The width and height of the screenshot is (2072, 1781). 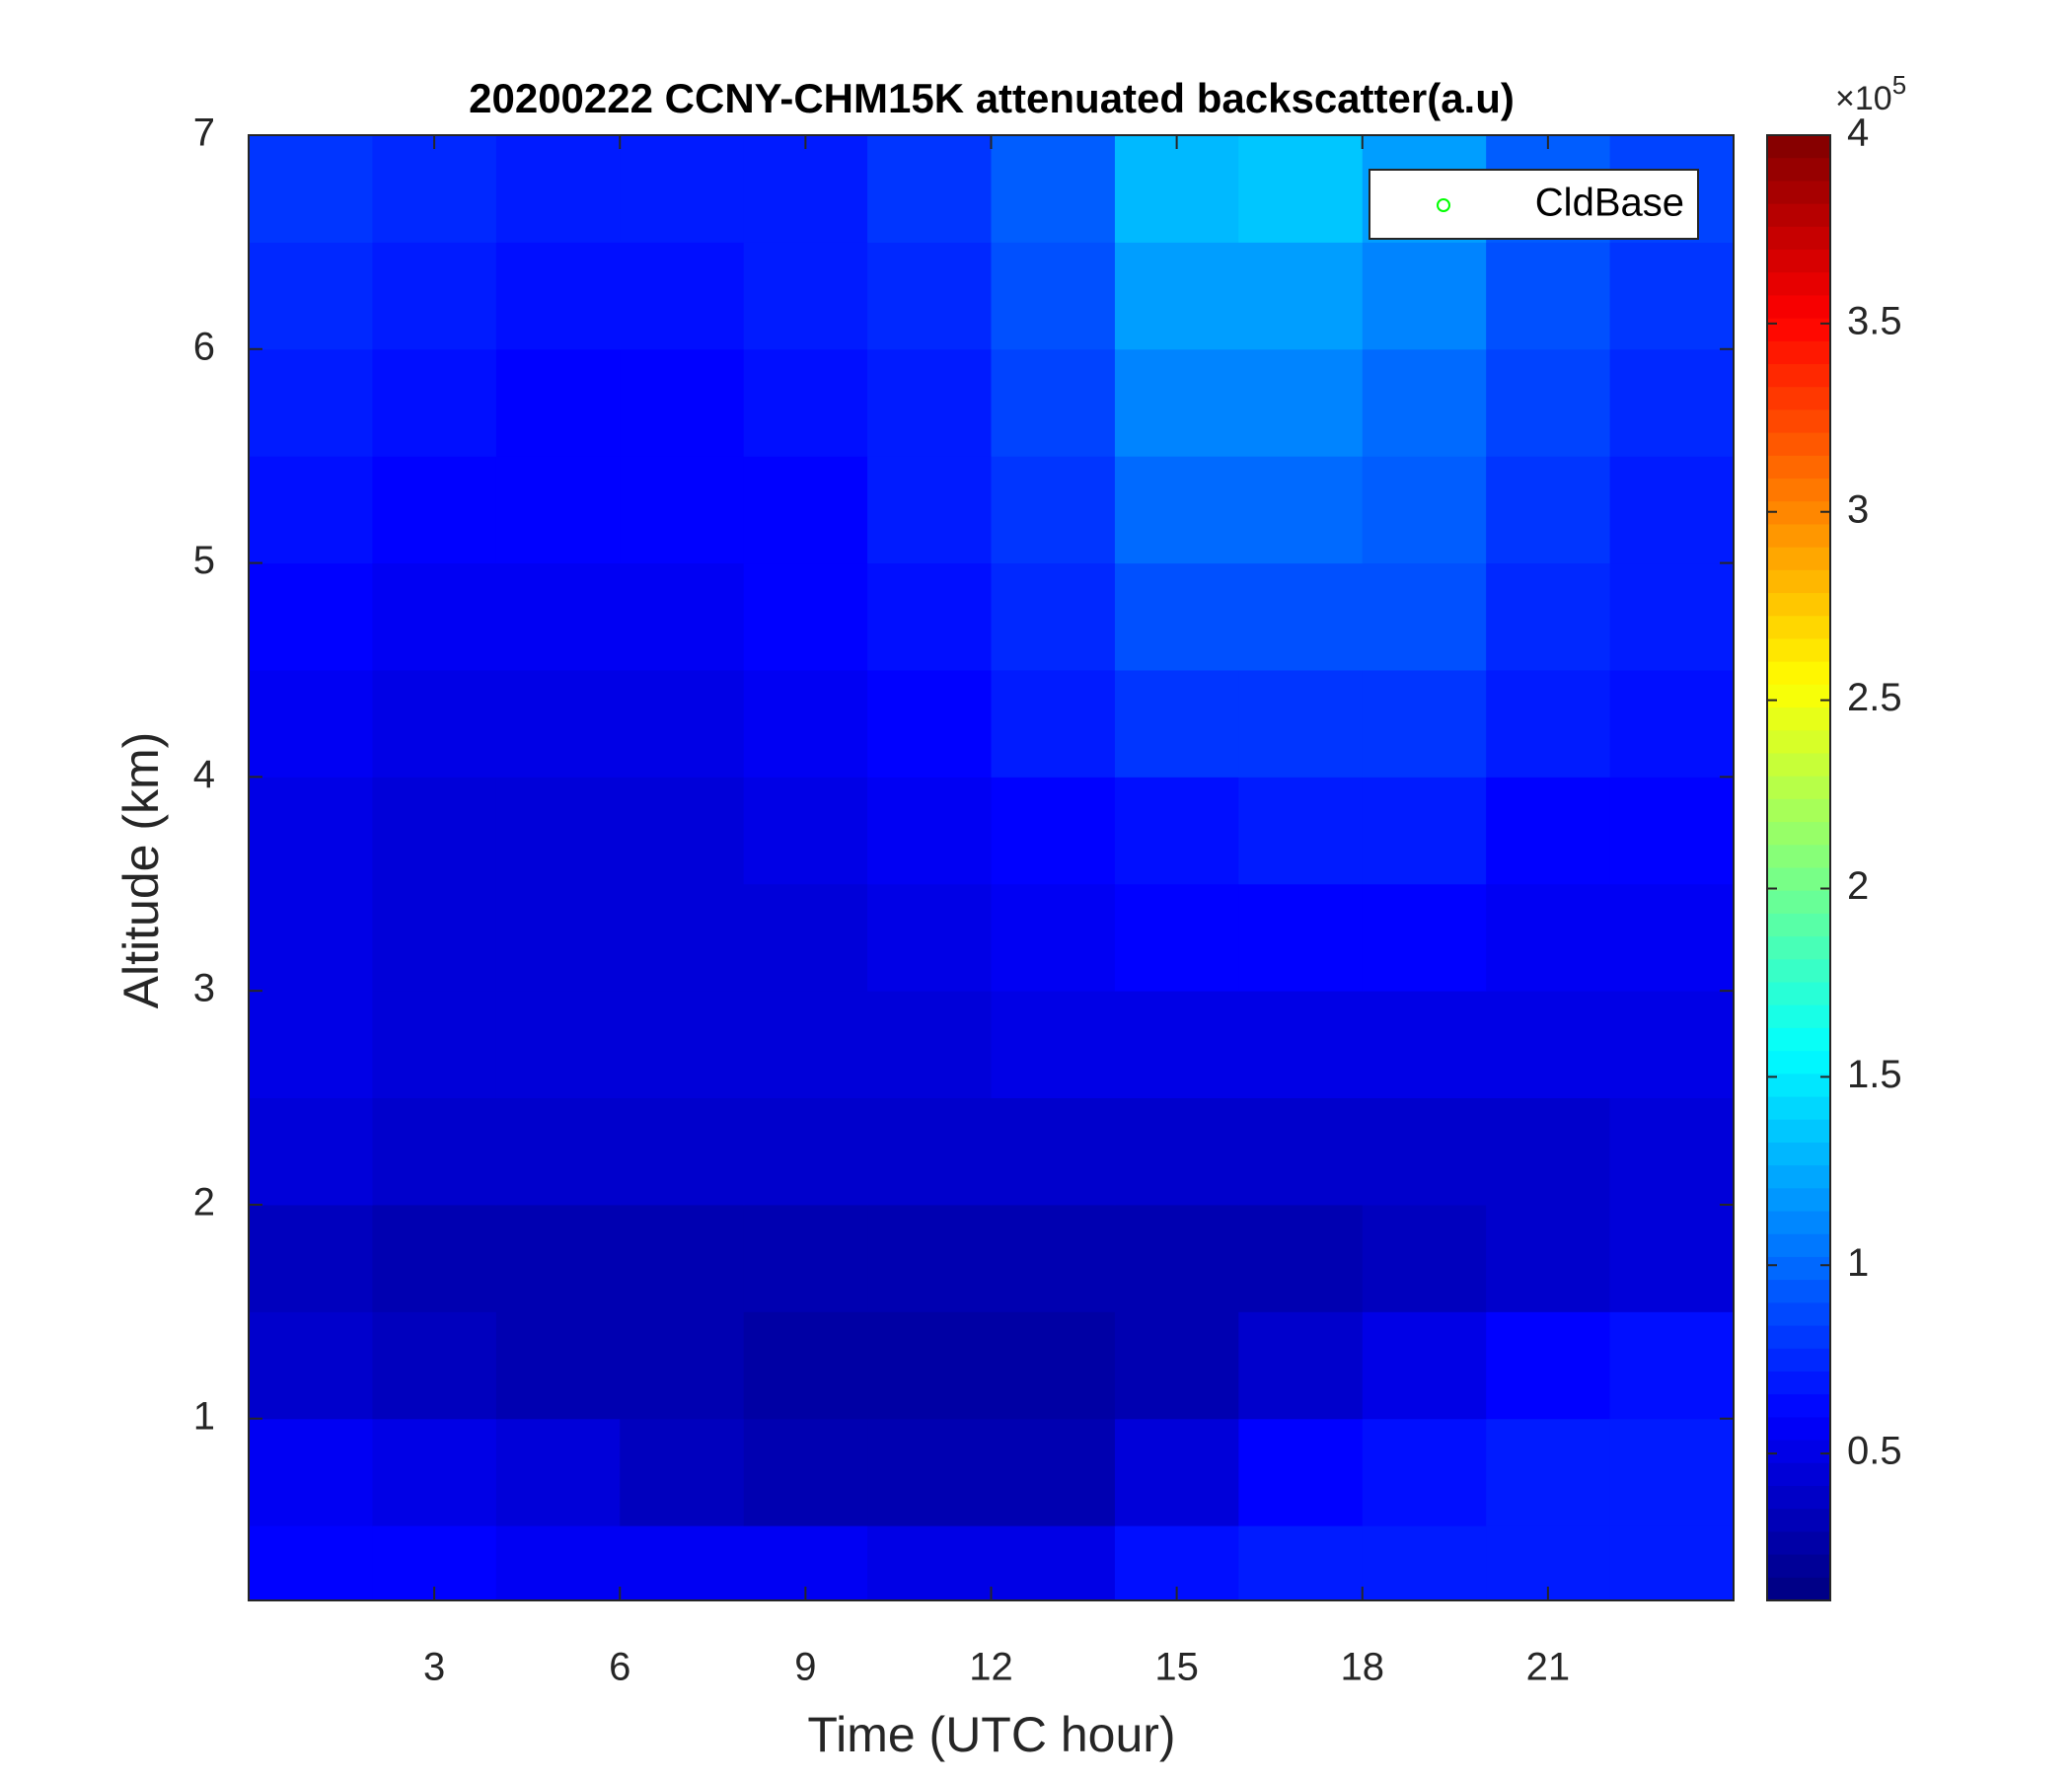 What do you see at coordinates (1834, 856) in the screenshot?
I see `colorbar: 0.5 1 1.5 2 2.5 3 3.5 4` at bounding box center [1834, 856].